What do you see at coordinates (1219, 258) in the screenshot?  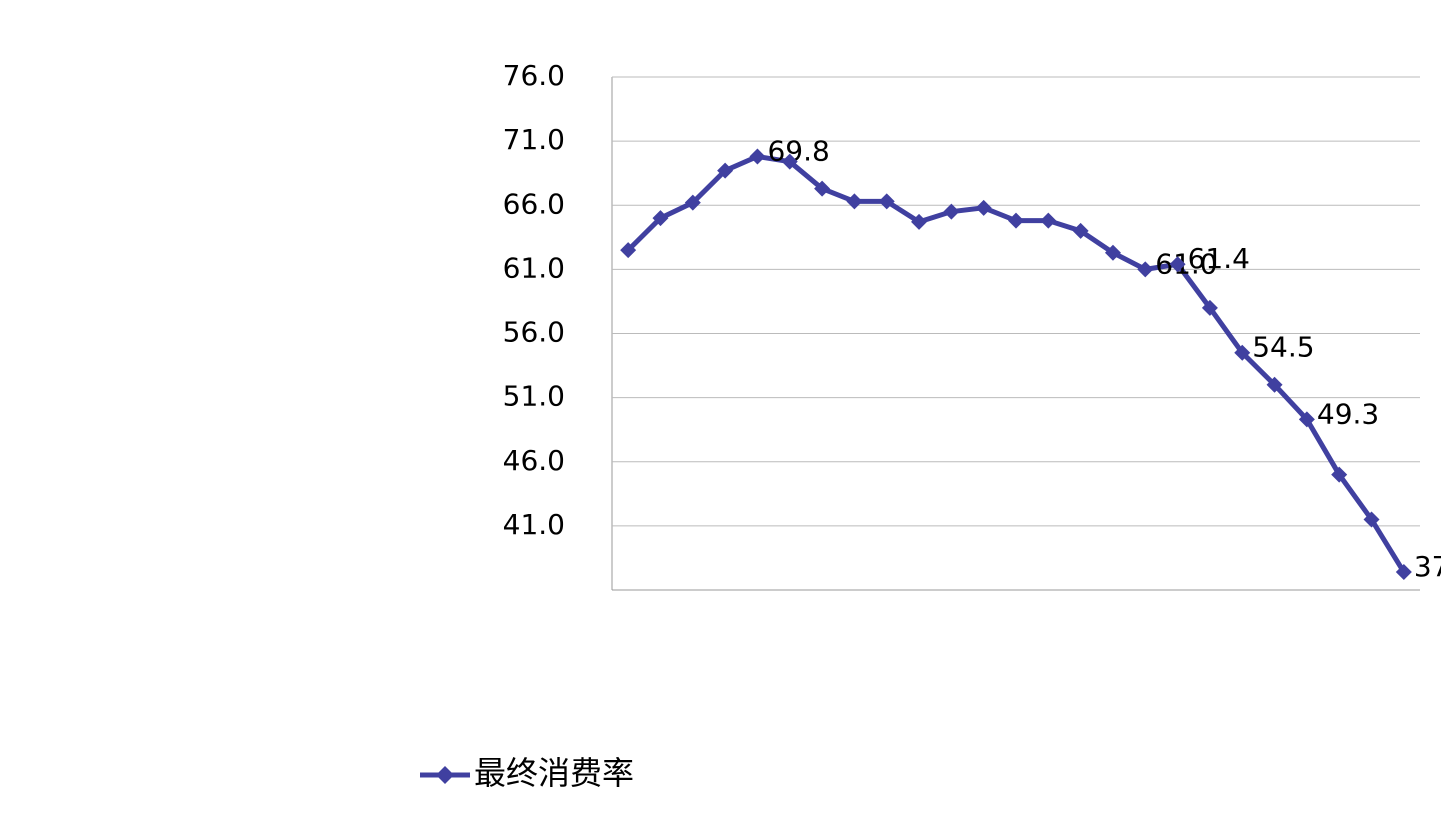 I see `data-label: 61.4` at bounding box center [1219, 258].